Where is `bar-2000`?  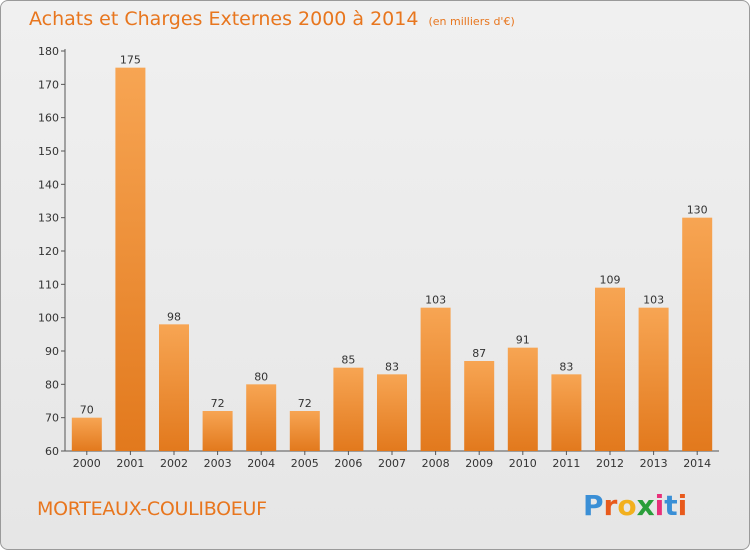
bar-2000 is located at coordinates (86, 434).